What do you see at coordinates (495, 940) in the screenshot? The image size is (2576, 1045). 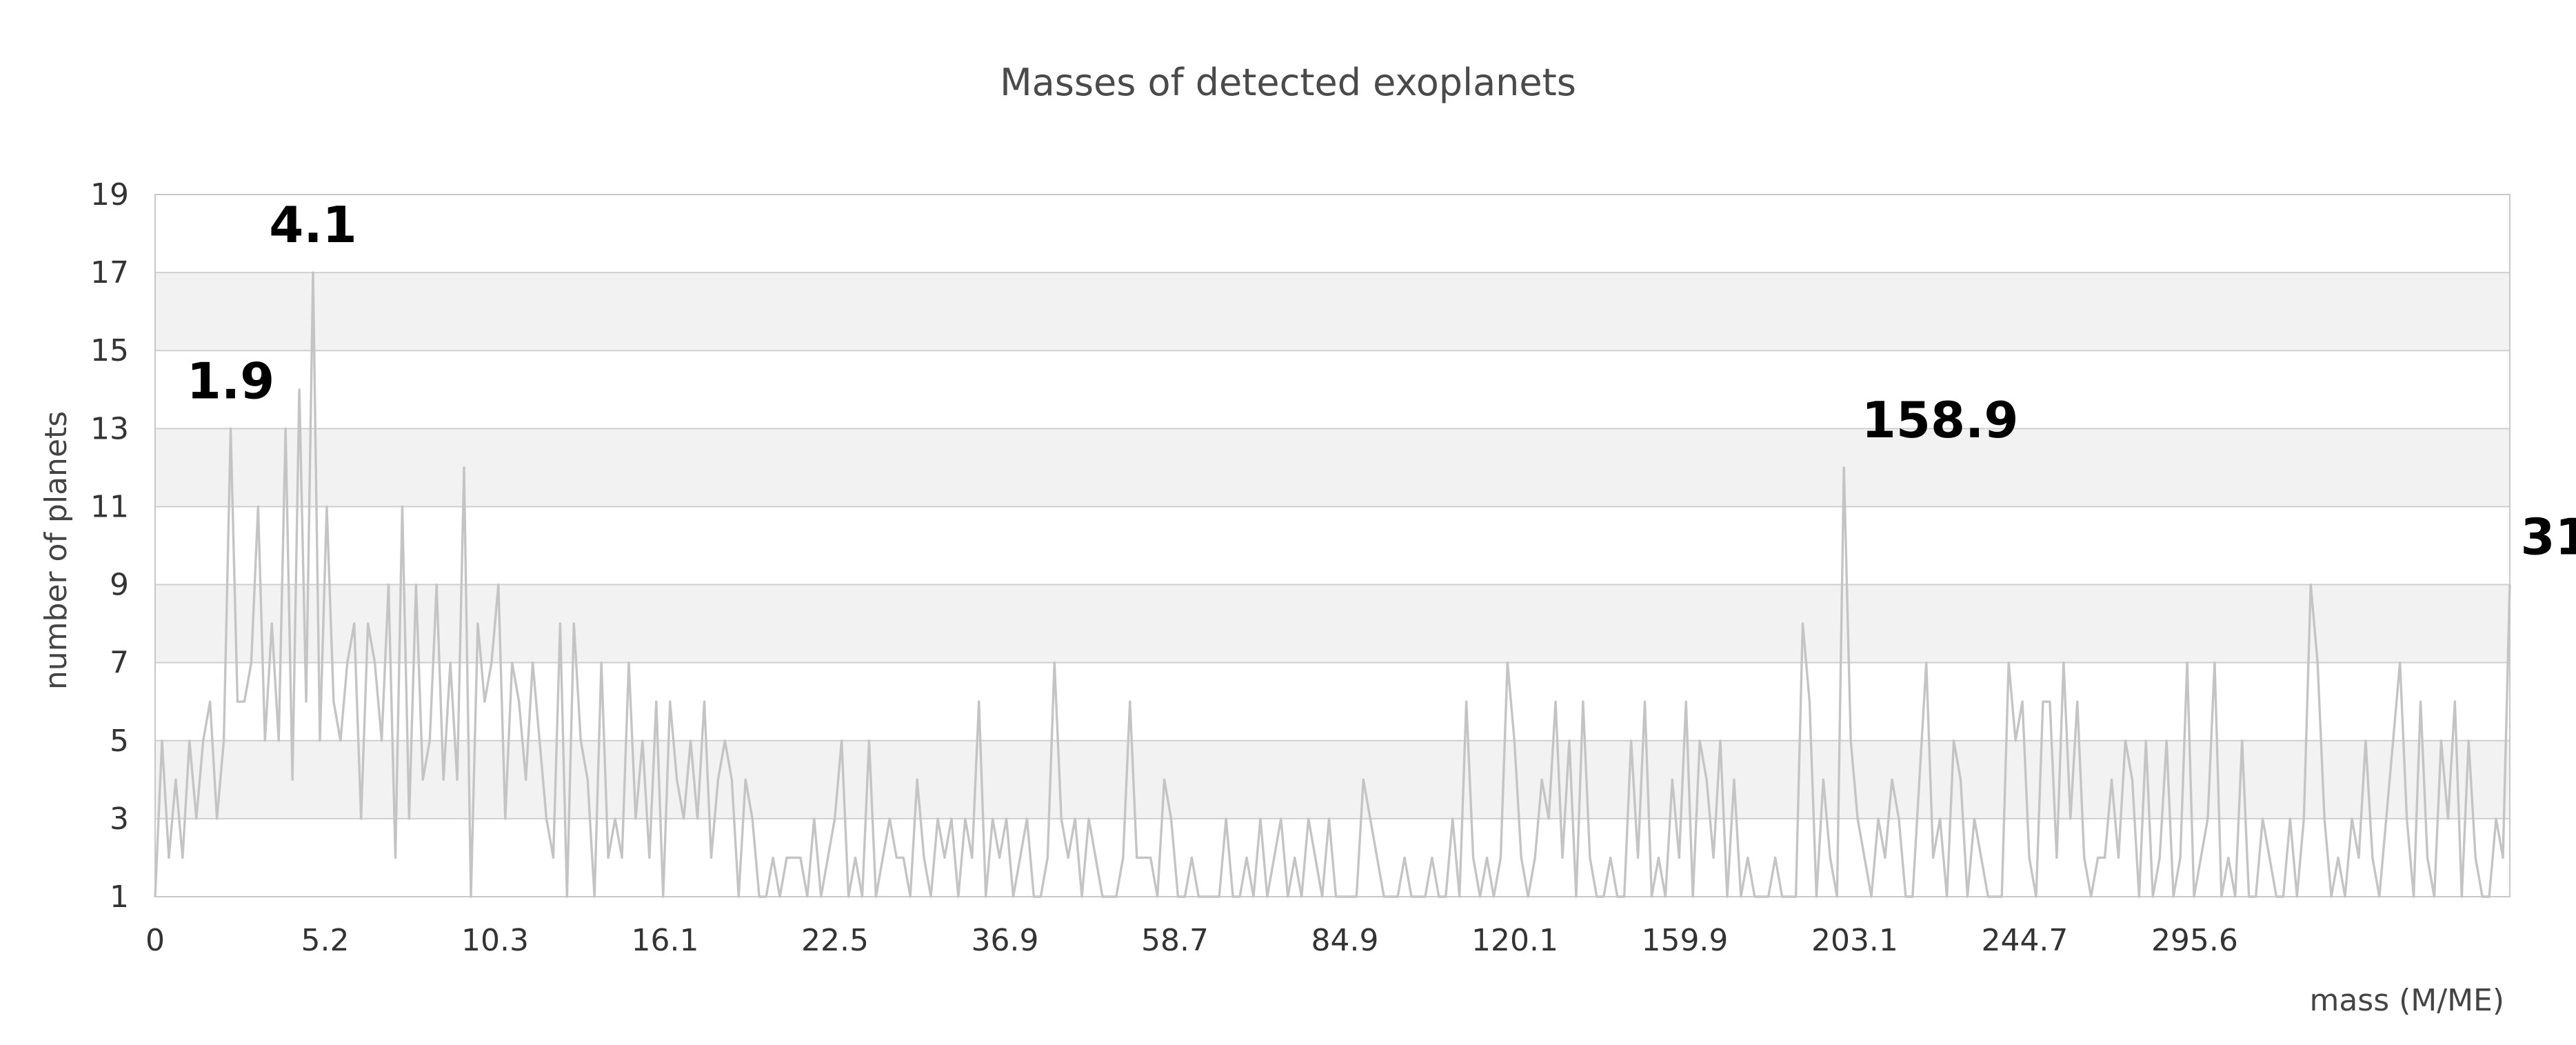 I see `x-tick-10.3: 10.3` at bounding box center [495, 940].